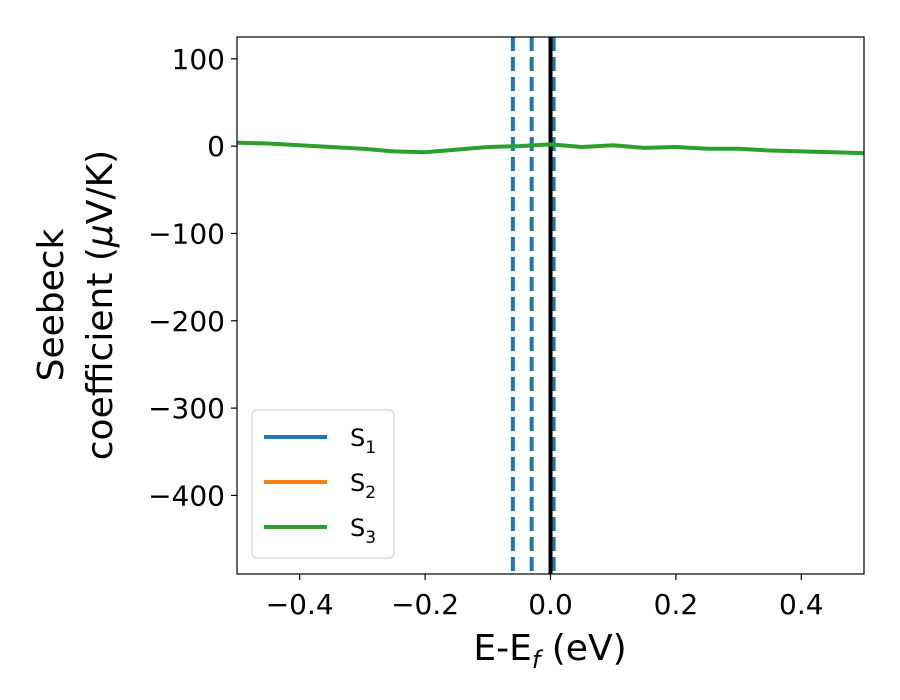 Image resolution: width=900 pixels, height=700 pixels. What do you see at coordinates (363, 441) in the screenshot?
I see `legend-label-1: S1` at bounding box center [363, 441].